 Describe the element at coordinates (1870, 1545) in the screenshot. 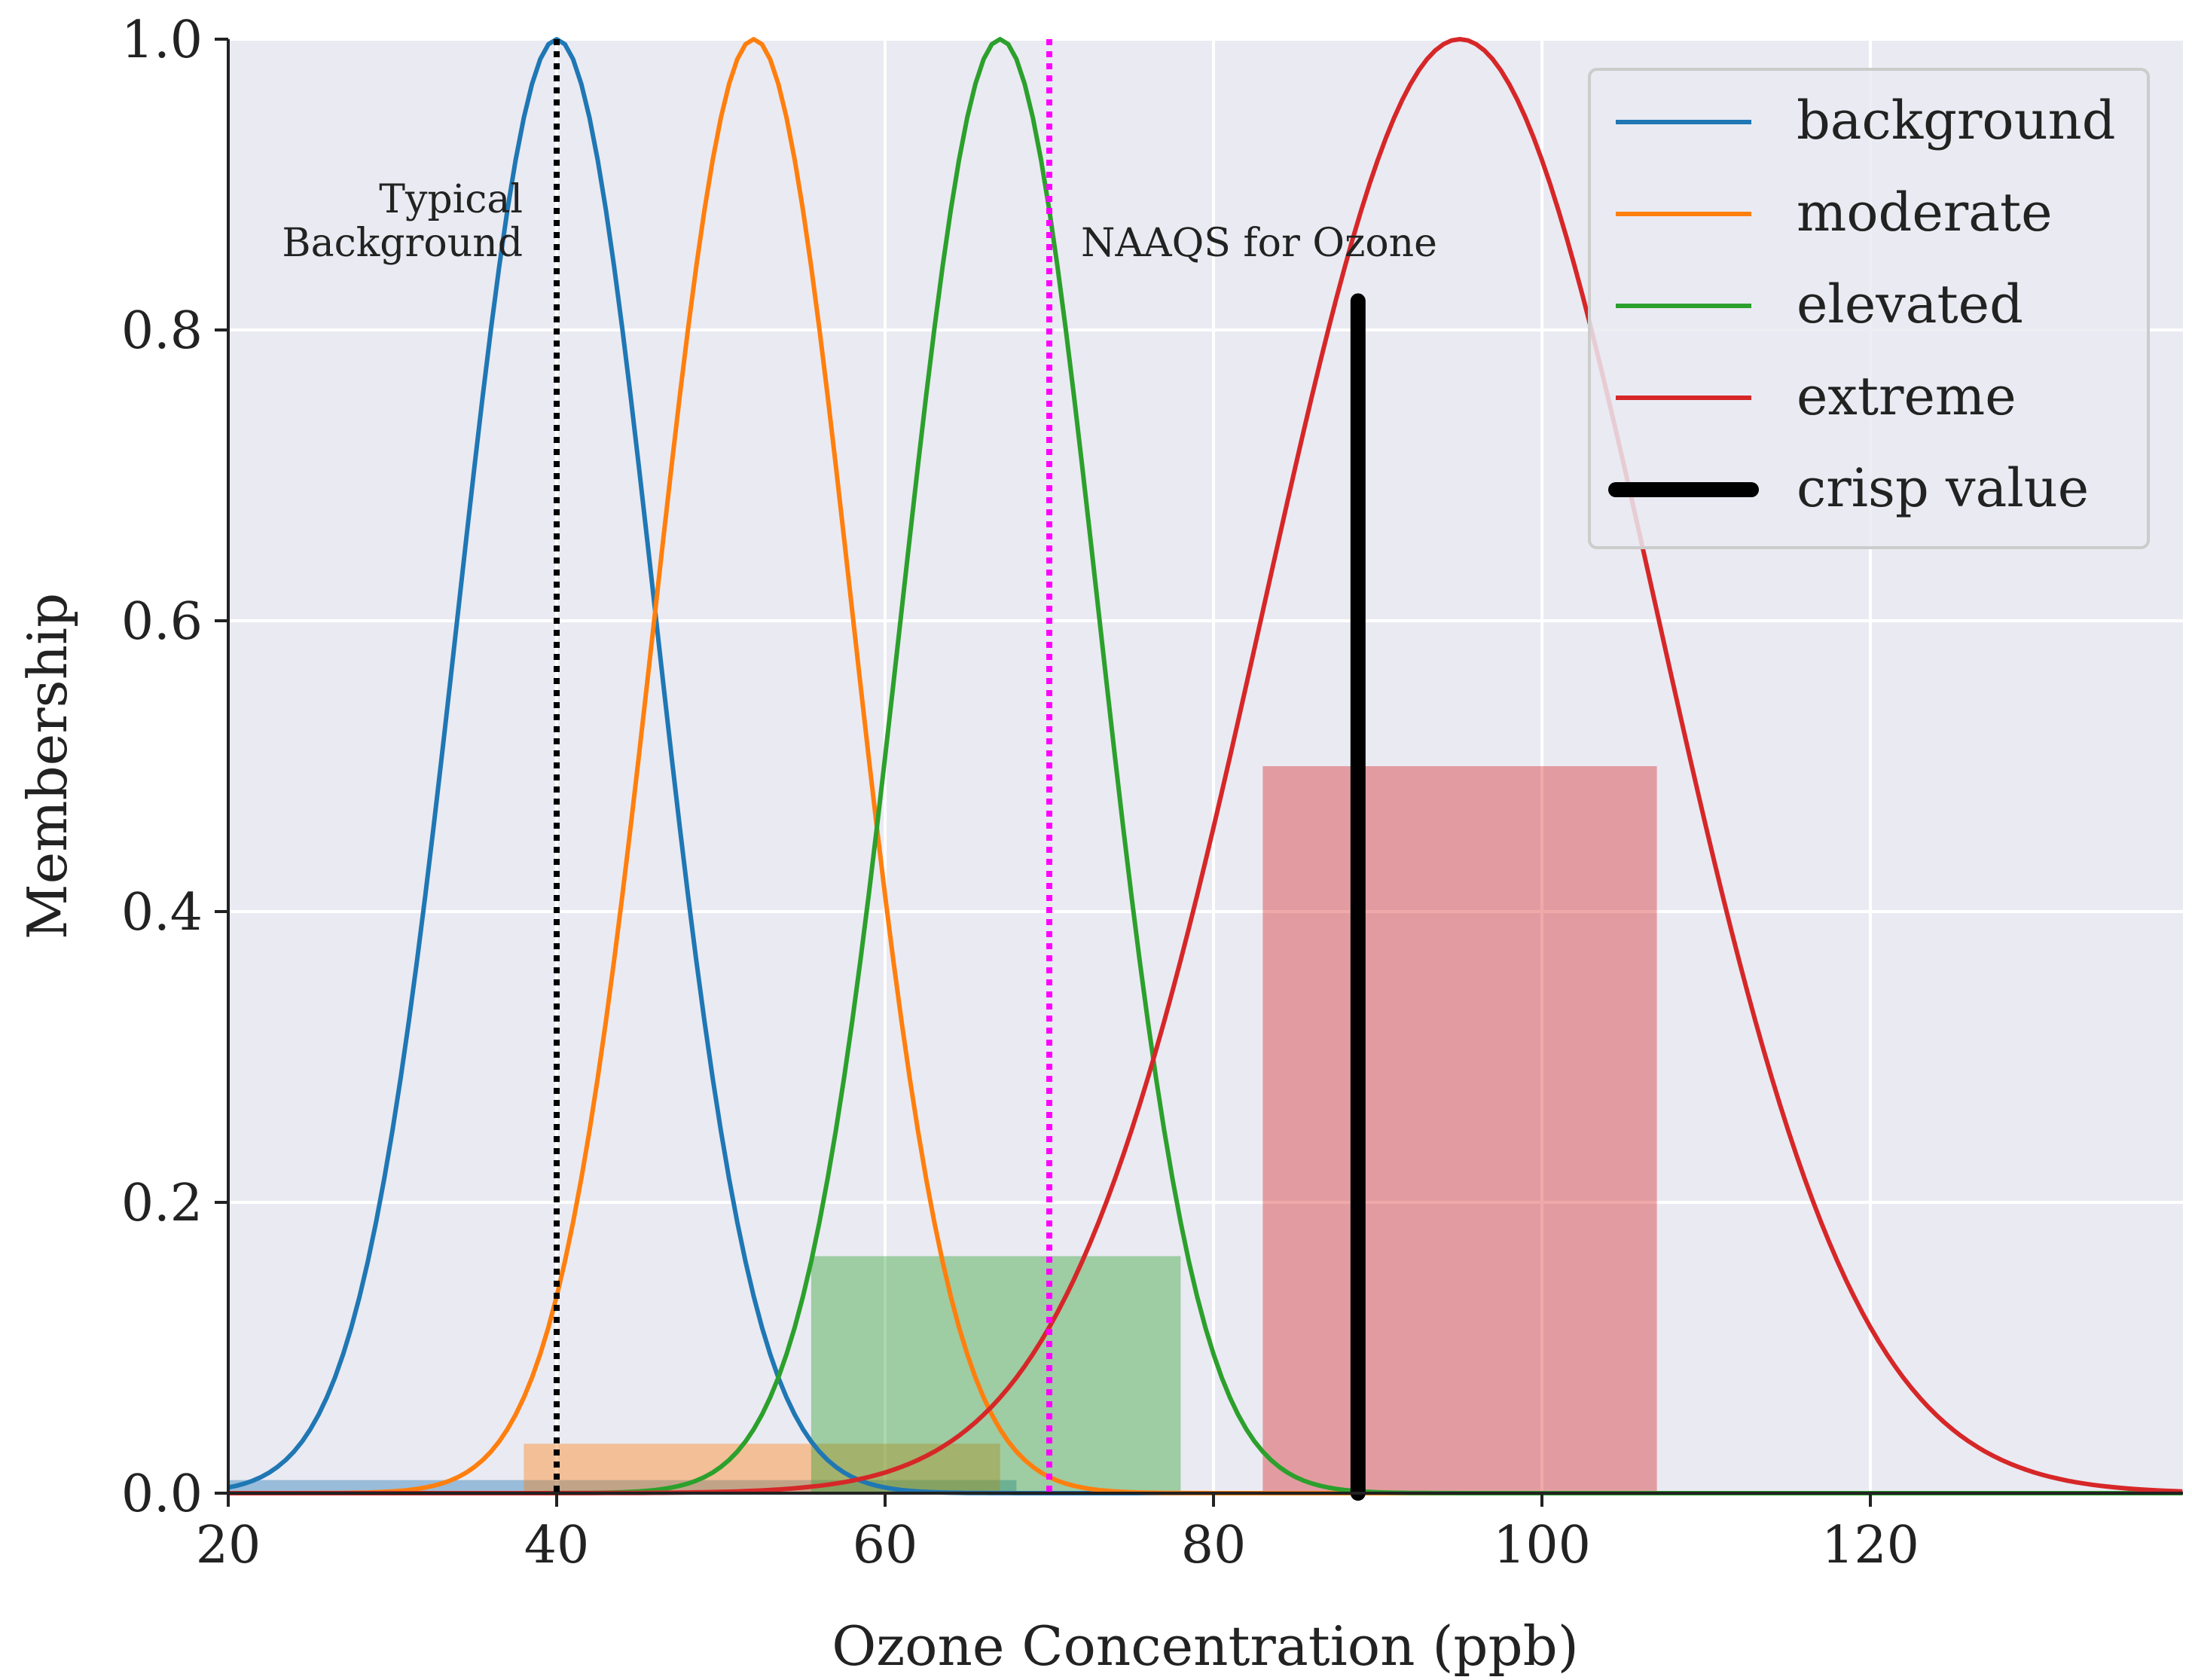

I see `x-tick-label: 120` at that location.